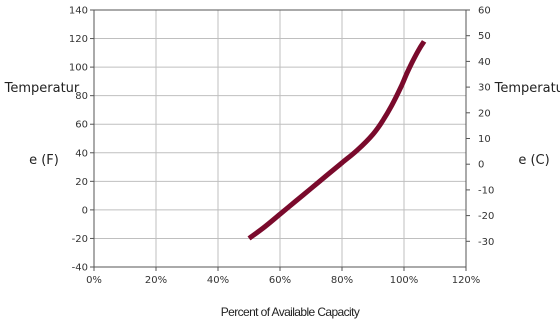 The image size is (560, 324). I want to click on right-y-tick-label: 60, so click(484, 11).